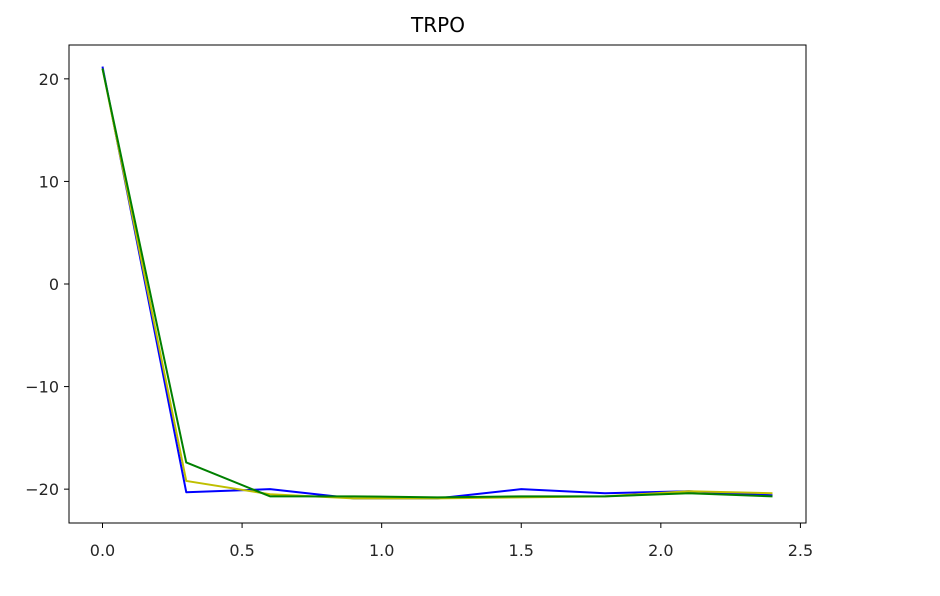  Describe the element at coordinates (42, 489) in the screenshot. I see `y-tick-label: −20` at that location.